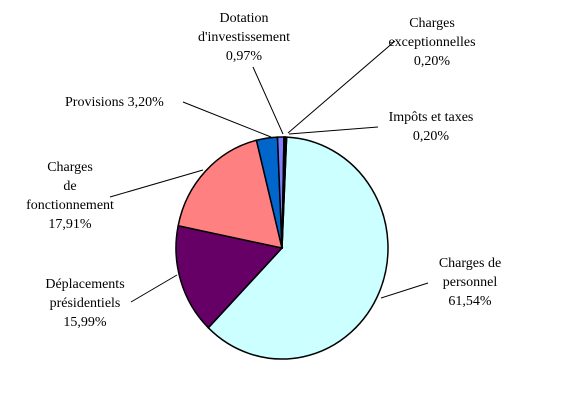 Image resolution: width=574 pixels, height=419 pixels. Describe the element at coordinates (70, 196) in the screenshot. I see `slice-label-2: Charges de fonctionnement 17,91%` at that location.